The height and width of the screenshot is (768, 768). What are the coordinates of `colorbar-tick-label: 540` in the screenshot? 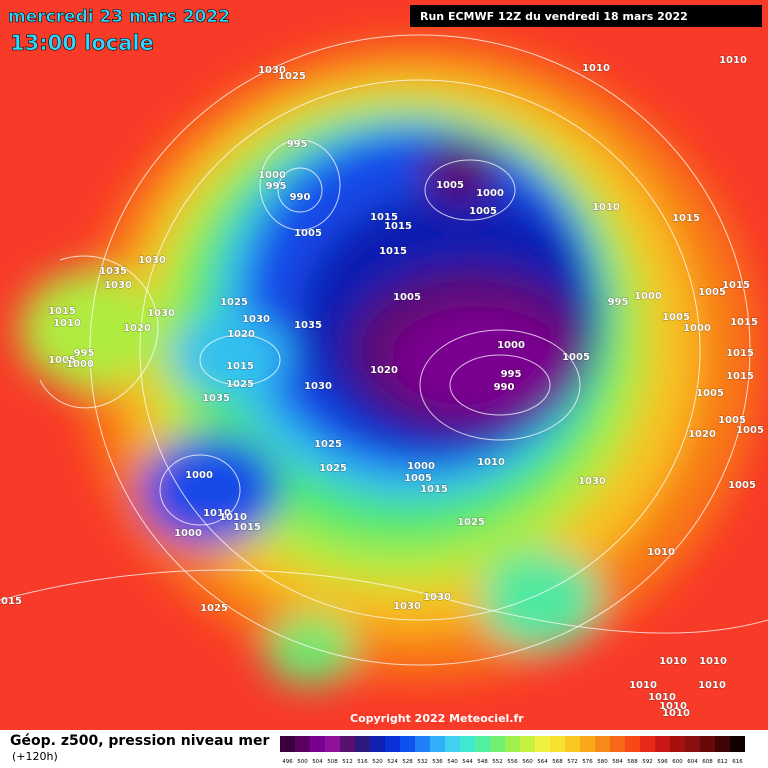 It's located at (452, 762).